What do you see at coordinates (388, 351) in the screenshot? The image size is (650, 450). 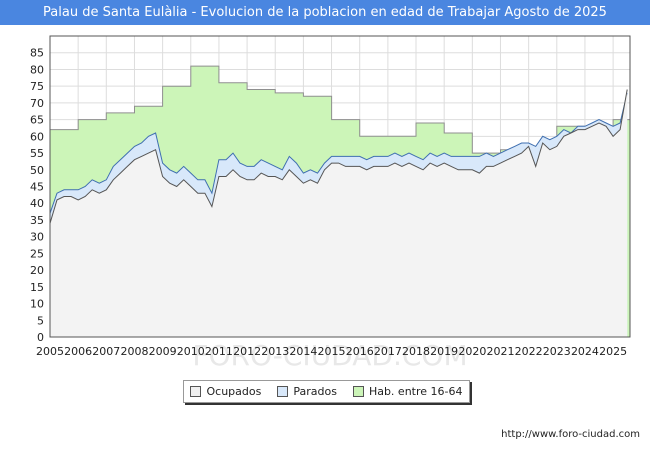 I see `x-tick-label: 2017` at bounding box center [388, 351].